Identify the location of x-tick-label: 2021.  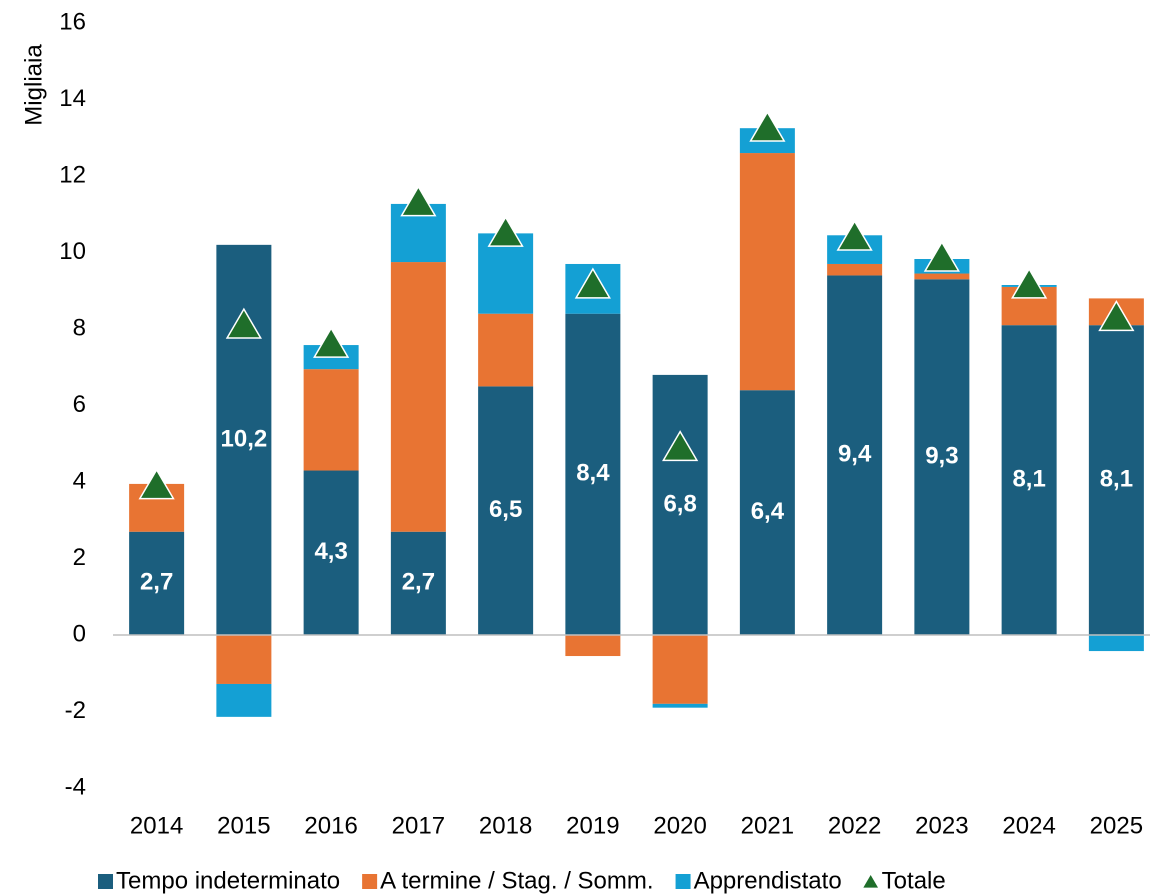
(767, 825).